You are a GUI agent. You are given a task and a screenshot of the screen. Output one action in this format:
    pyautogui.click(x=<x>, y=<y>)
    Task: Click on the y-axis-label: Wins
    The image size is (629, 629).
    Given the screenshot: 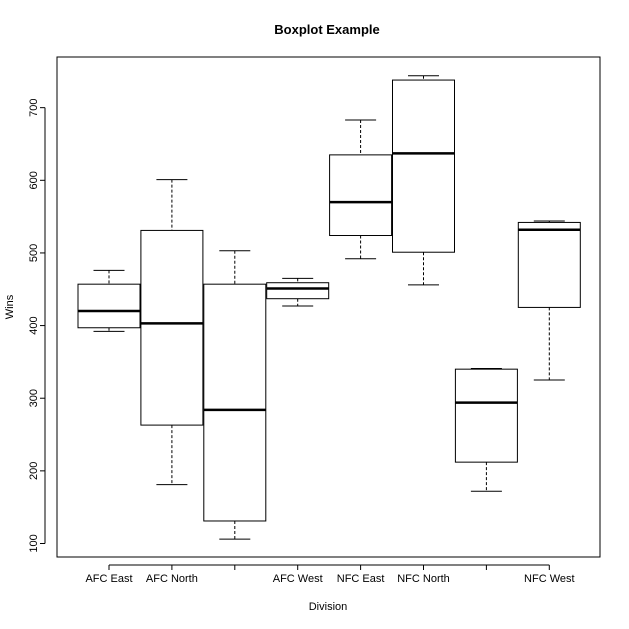 What is the action you would take?
    pyautogui.click(x=10, y=306)
    